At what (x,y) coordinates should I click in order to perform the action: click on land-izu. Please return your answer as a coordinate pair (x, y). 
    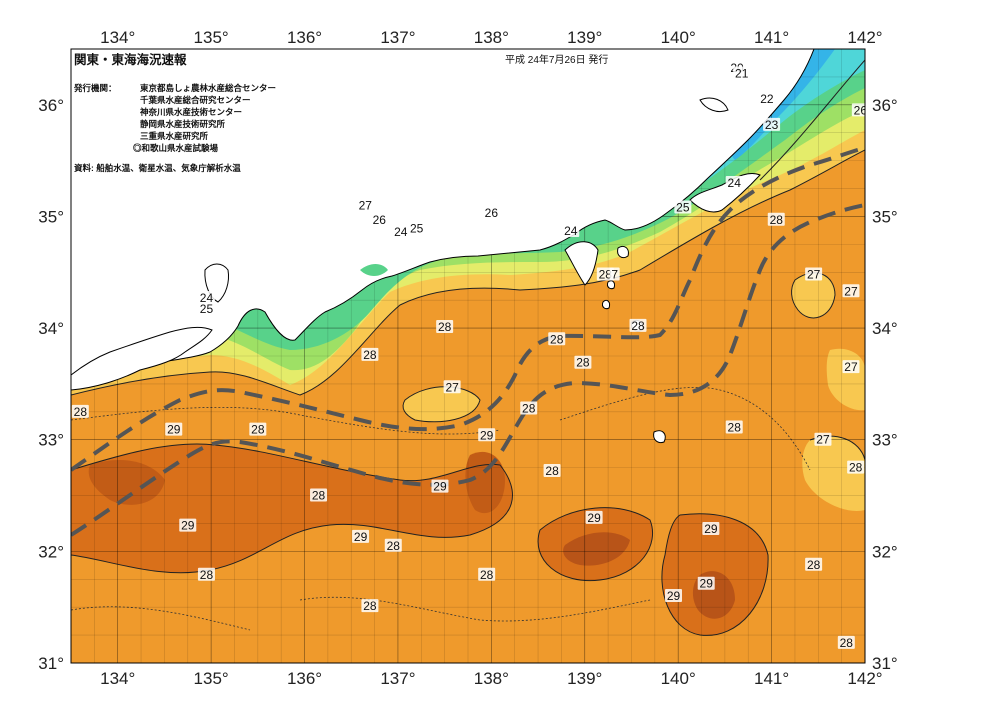
    Looking at the image, I should click on (581, 263).